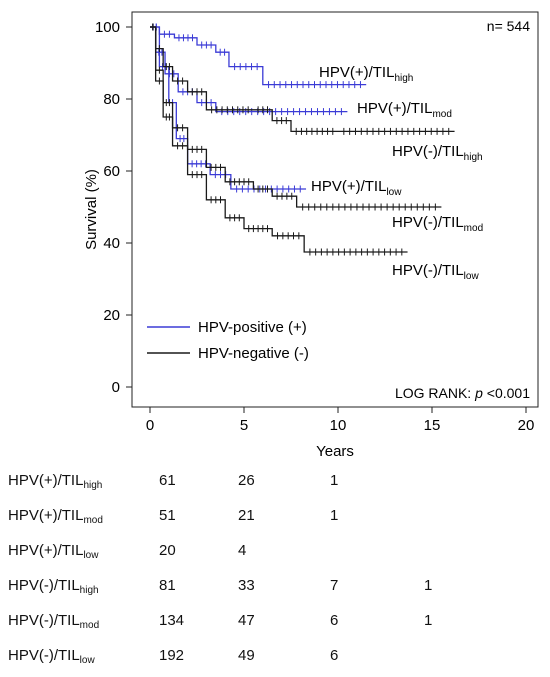 The height and width of the screenshot is (677, 550). I want to click on x-tick-label: 0, so click(150, 425).